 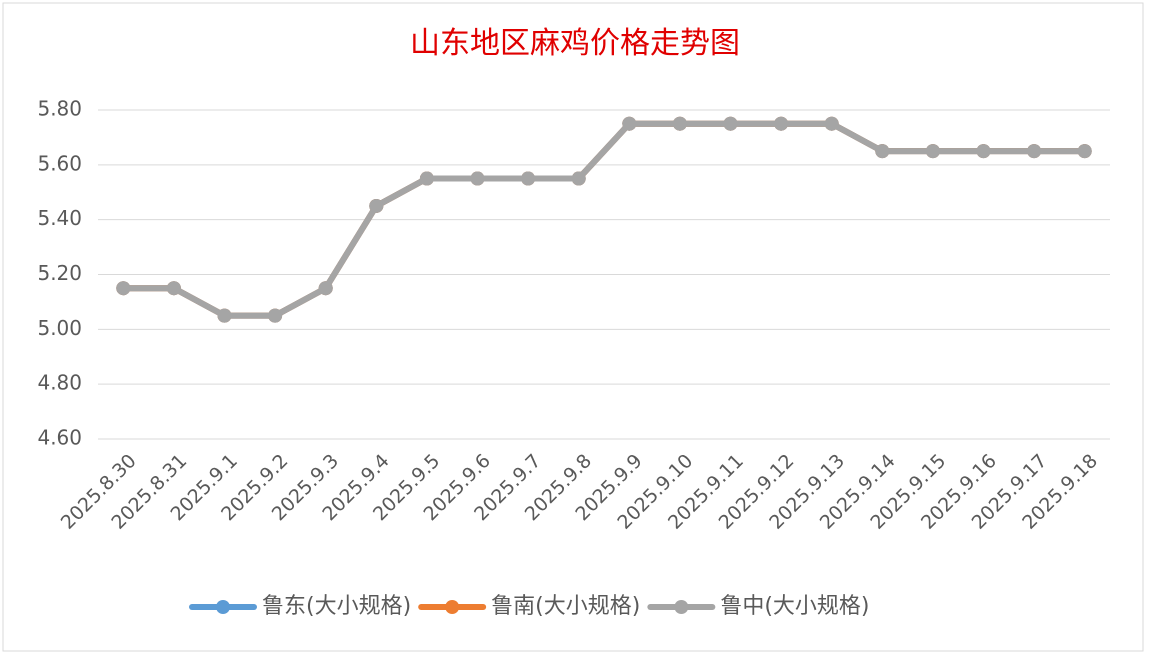 What do you see at coordinates (59, 273) in the screenshot?
I see `y-tick-label: 5.20` at bounding box center [59, 273].